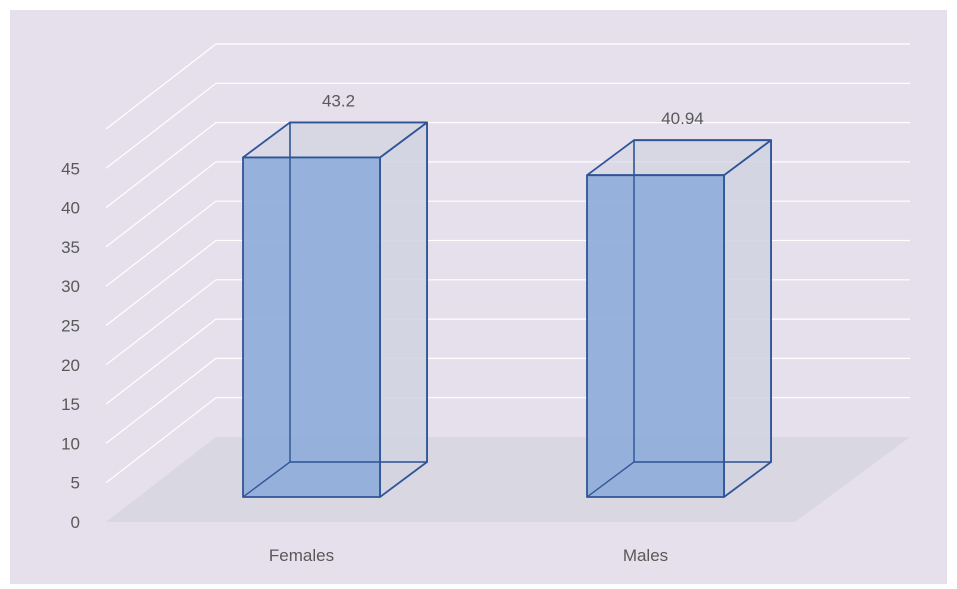 The image size is (957, 589). Describe the element at coordinates (679, 318) in the screenshot. I see `bar-males` at that location.